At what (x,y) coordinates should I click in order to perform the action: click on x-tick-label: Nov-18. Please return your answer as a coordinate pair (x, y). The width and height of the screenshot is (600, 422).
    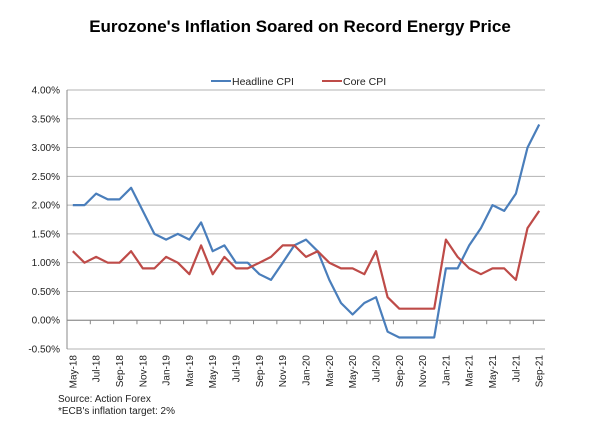
    Looking at the image, I should click on (143, 371).